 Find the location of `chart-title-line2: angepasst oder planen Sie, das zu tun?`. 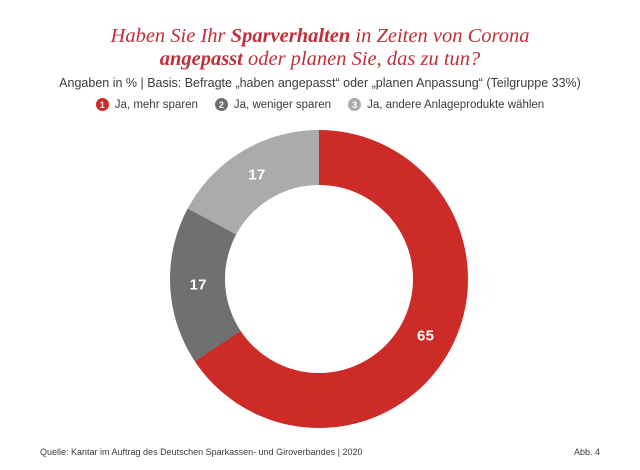

chart-title-line2: angepasst oder planen Sie, das zu tun? is located at coordinates (320, 59).